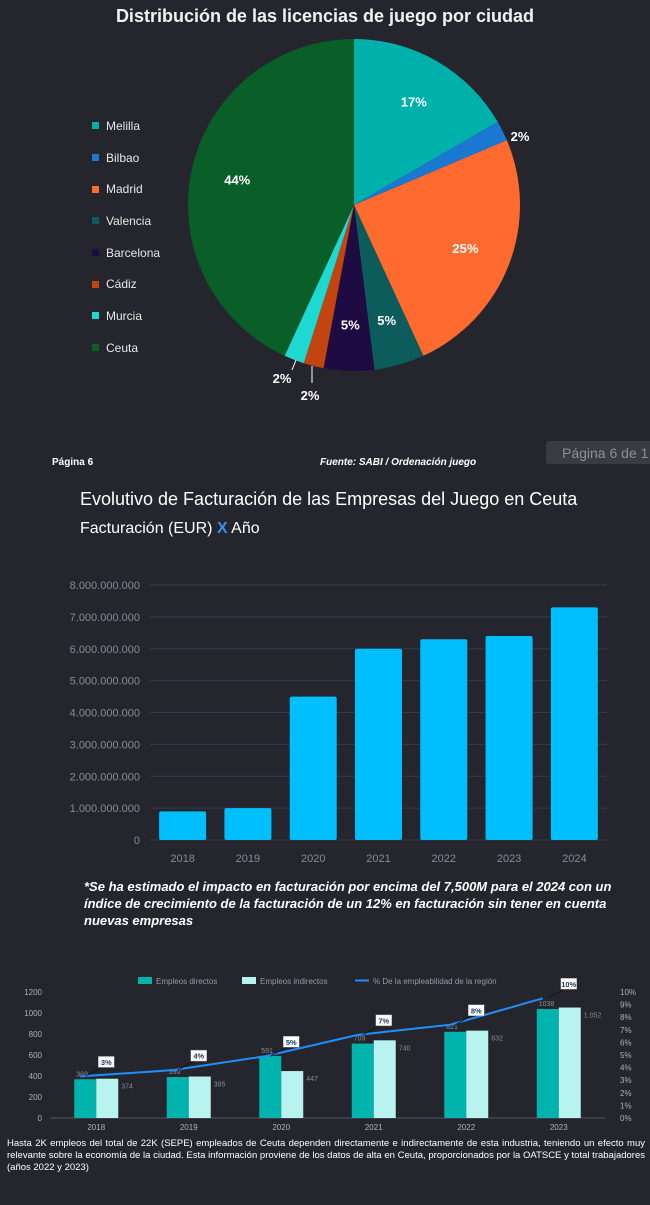 This screenshot has height=1205, width=650. Describe the element at coordinates (36, 1097) in the screenshot. I see `y-tick-label: 200` at that location.